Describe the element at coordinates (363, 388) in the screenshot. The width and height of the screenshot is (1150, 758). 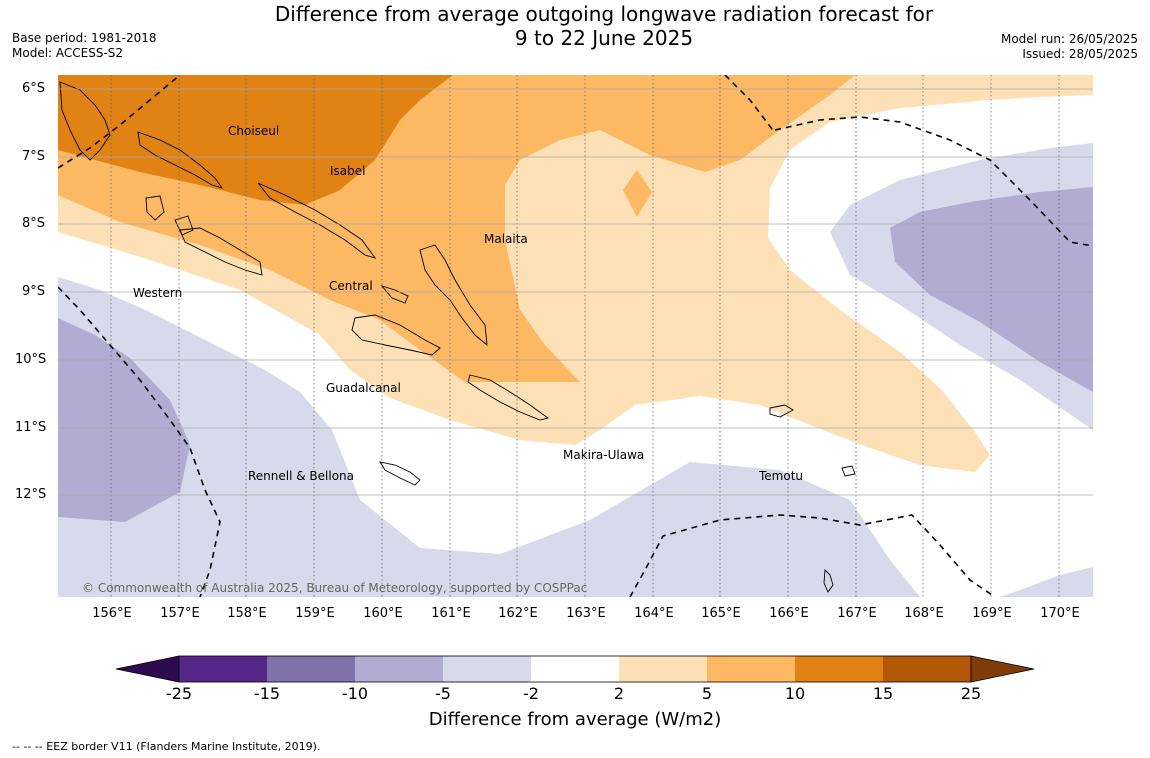
I see `label-guadalcanal: Guadalcanal` at that location.